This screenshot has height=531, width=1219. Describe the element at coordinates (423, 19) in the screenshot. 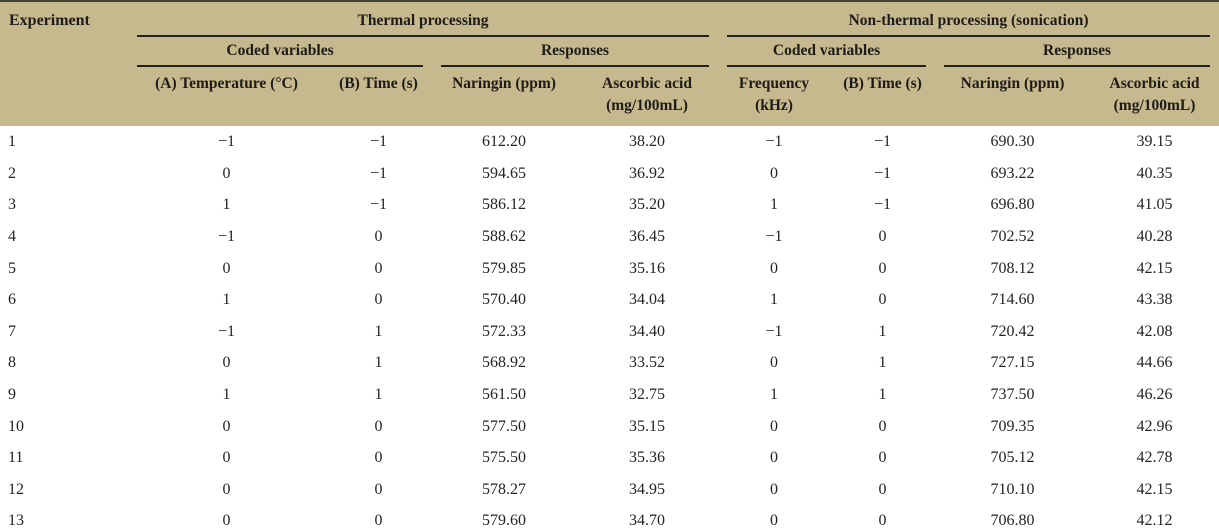

I see `group-header-thermal-label: Thermal processing` at that location.